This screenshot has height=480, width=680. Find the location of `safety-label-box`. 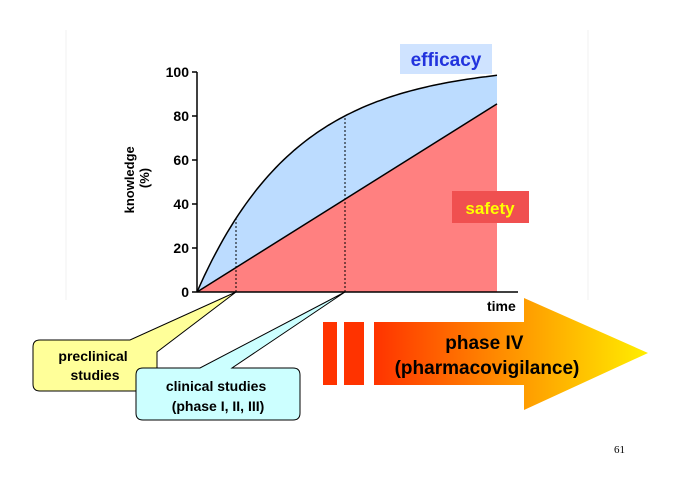

safety-label-box is located at coordinates (490, 207).